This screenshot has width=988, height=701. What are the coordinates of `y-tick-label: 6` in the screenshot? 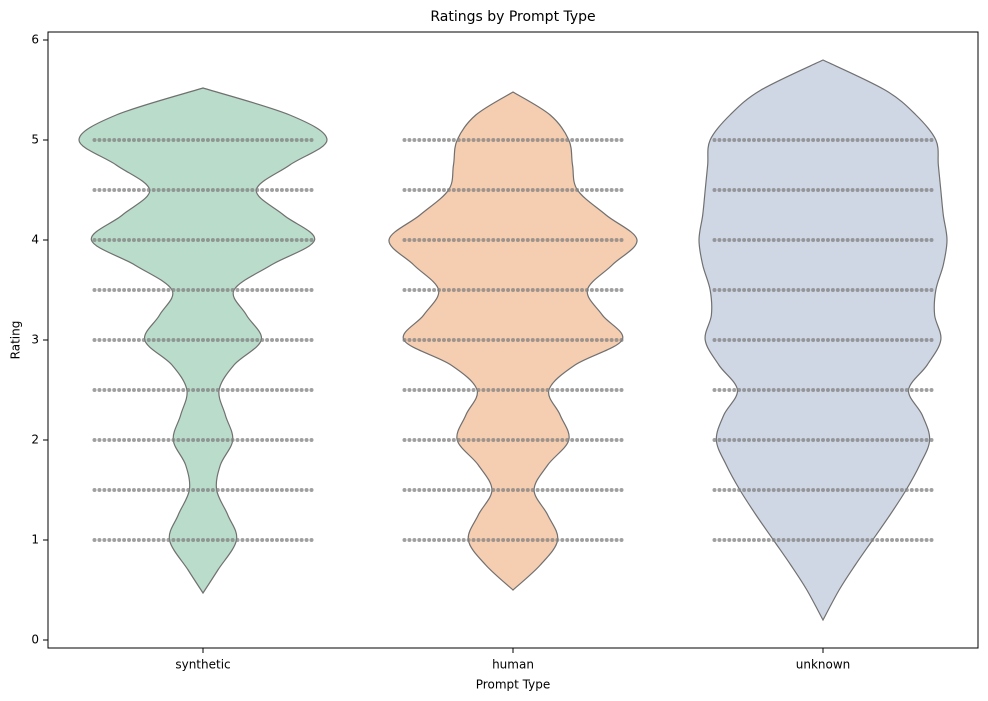 It's located at (35, 40).